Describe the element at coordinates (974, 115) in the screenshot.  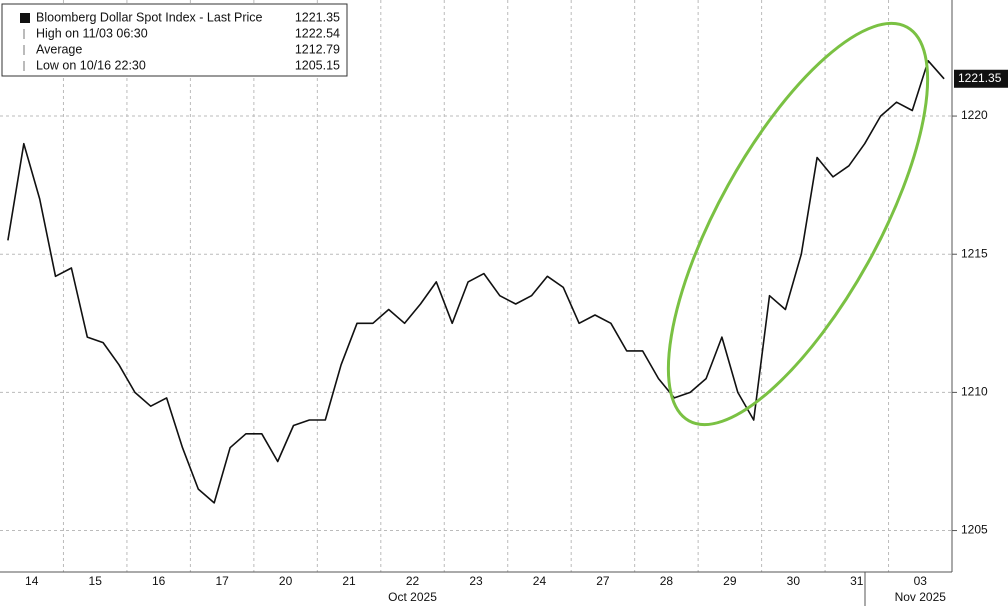
I see `y-tick-label: 1220` at that location.